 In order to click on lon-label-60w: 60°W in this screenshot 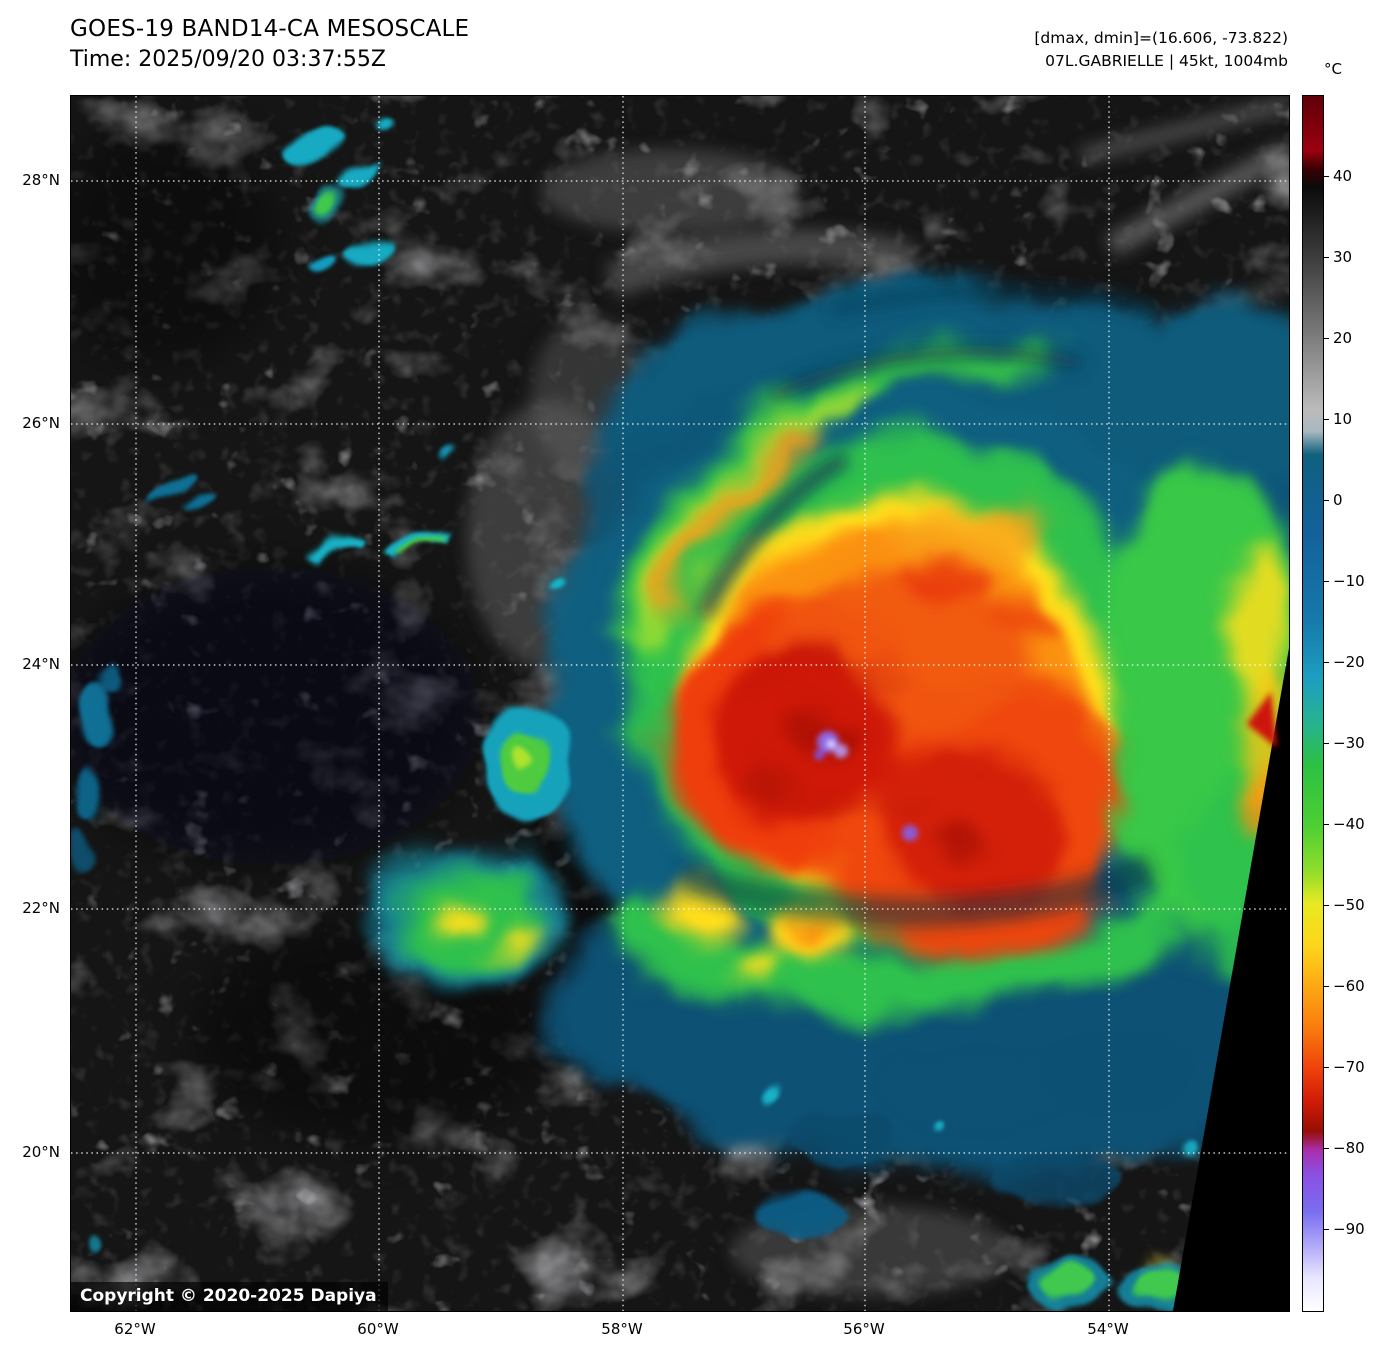, I will do `click(378, 1329)`.